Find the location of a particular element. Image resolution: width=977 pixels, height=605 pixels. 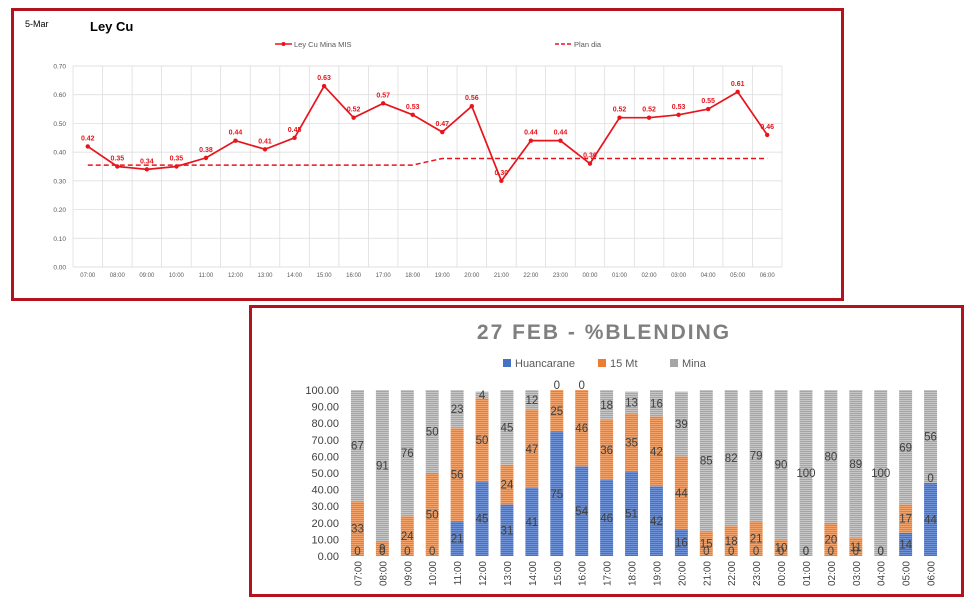

line-x-tick-label: 03:00 is located at coordinates (679, 276).